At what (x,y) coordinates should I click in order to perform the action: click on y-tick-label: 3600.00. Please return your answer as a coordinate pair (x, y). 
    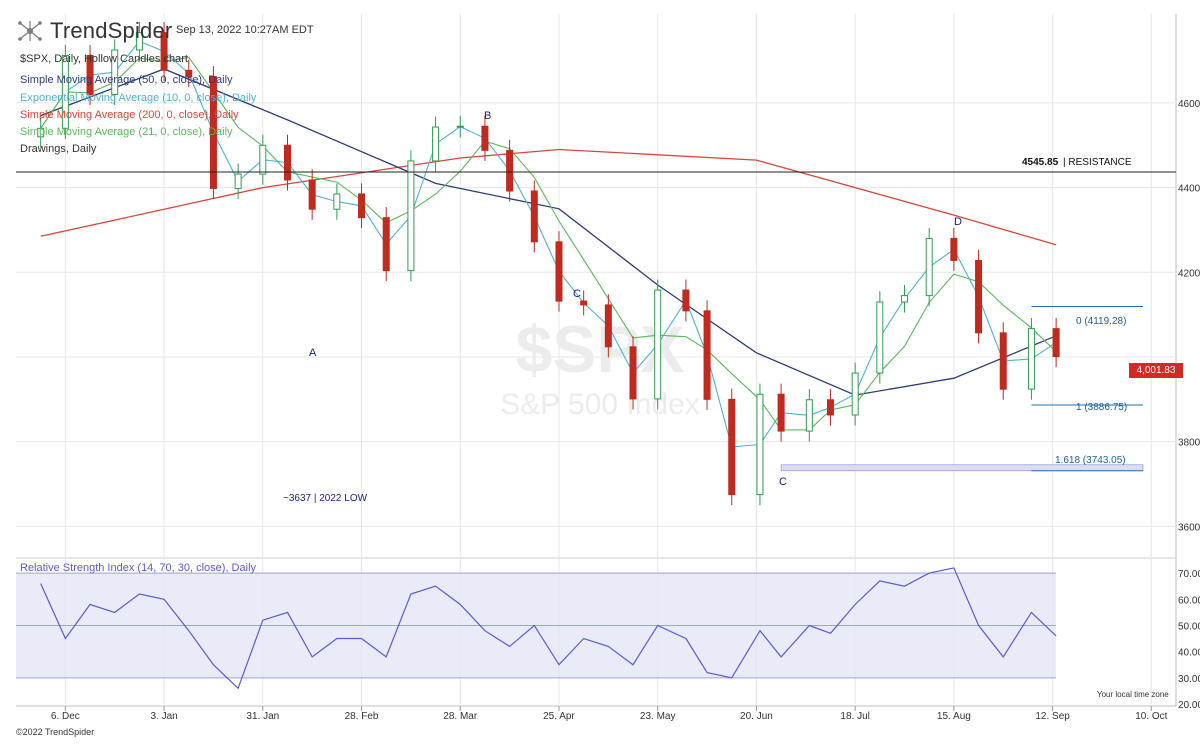
    Looking at the image, I should click on (1189, 527).